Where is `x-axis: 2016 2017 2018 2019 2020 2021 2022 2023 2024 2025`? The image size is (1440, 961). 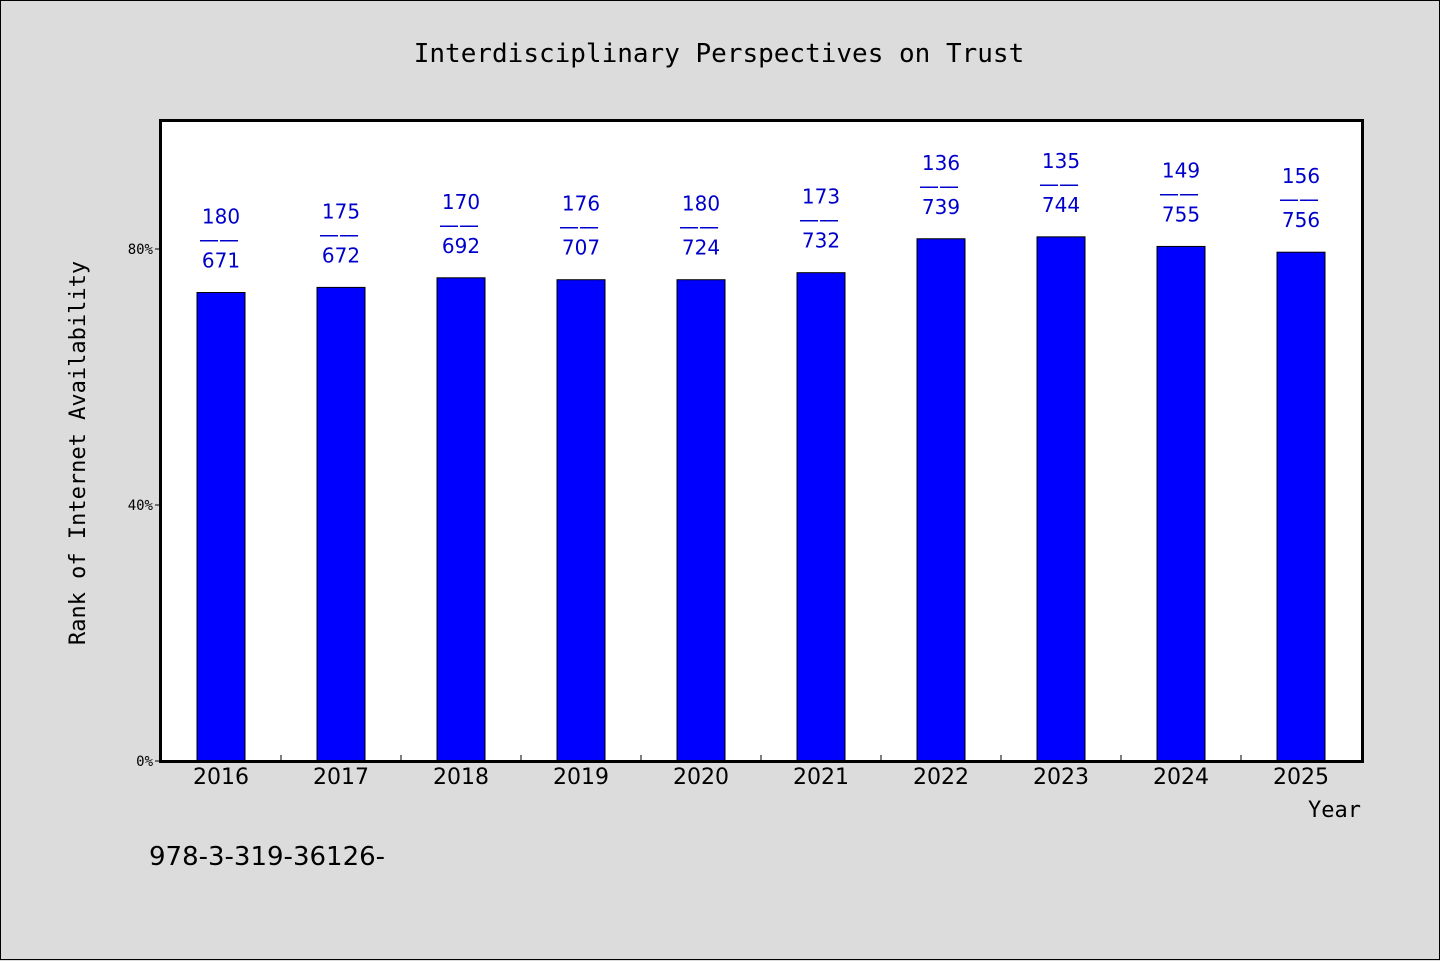
x-axis: 2016 2017 2018 2019 2020 2021 2022 2023 2024 2025 is located at coordinates (761, 772).